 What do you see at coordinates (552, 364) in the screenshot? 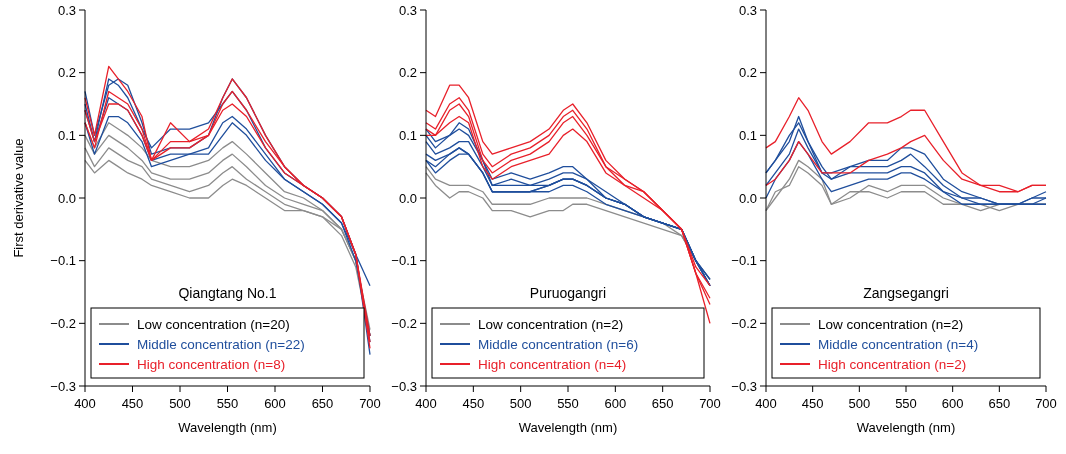
I see `legend-label: High concentration (n=4)` at bounding box center [552, 364].